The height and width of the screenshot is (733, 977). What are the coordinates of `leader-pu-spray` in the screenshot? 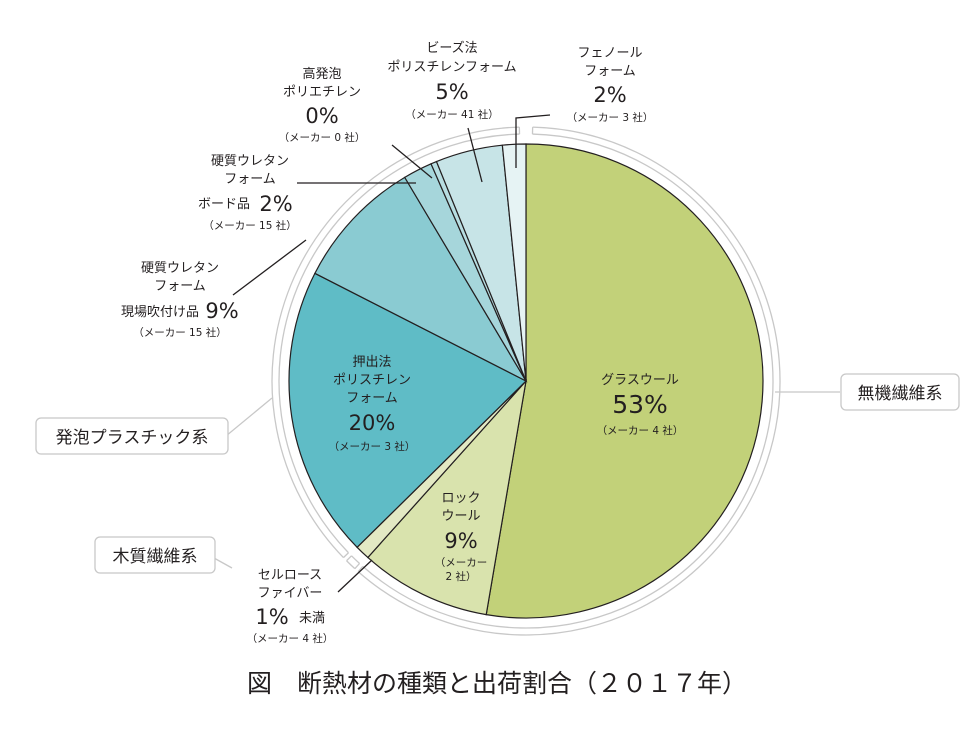 It's located at (269, 267).